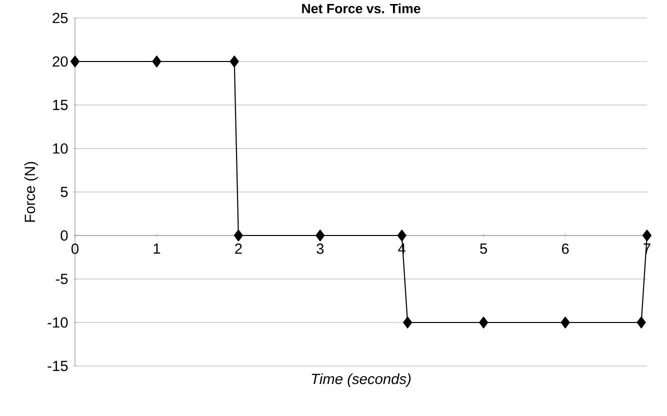  Describe the element at coordinates (62, 279) in the screenshot. I see `y-tick-label: -5` at that location.